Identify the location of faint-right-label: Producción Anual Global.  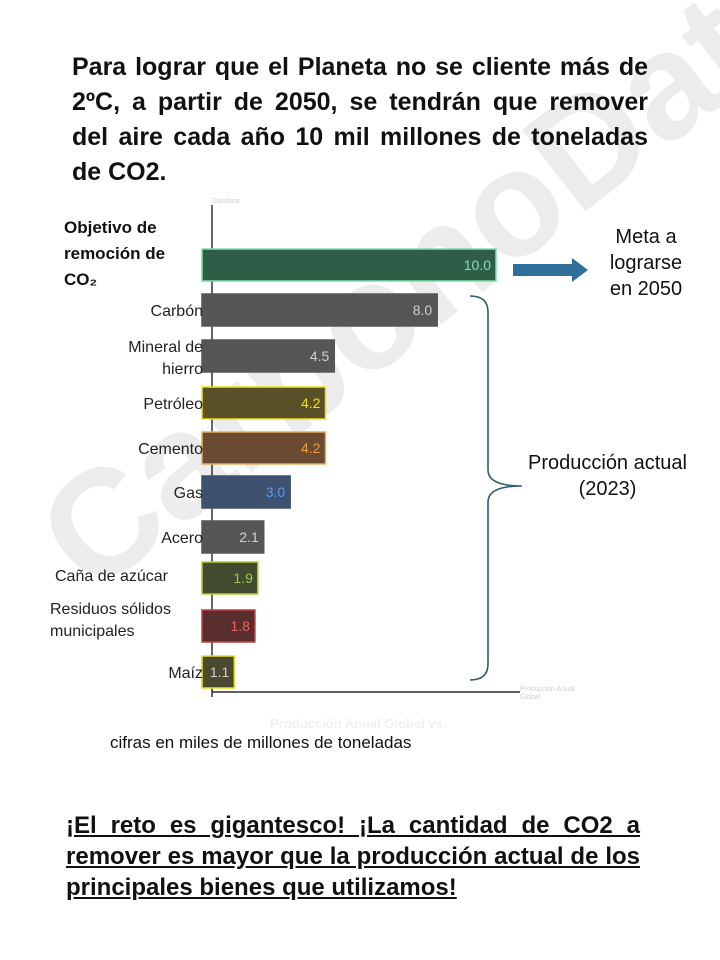
(547, 693).